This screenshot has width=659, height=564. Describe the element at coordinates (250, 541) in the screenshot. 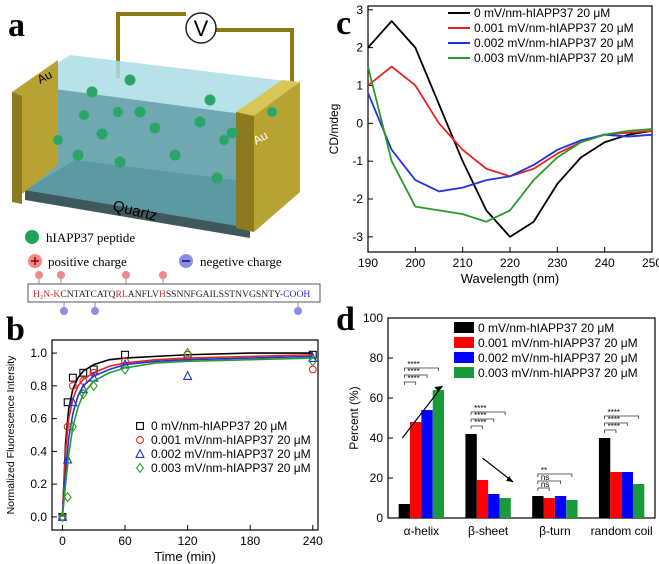

I see `x-tick-label: 180` at that location.